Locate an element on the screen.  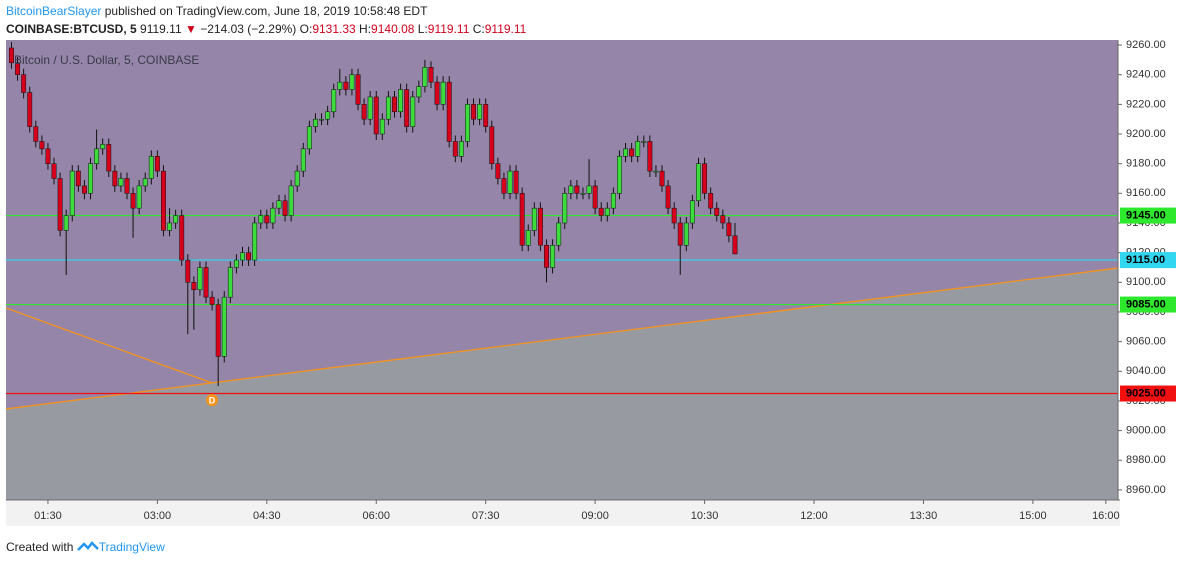
annotation-marker is located at coordinates (211, 400).